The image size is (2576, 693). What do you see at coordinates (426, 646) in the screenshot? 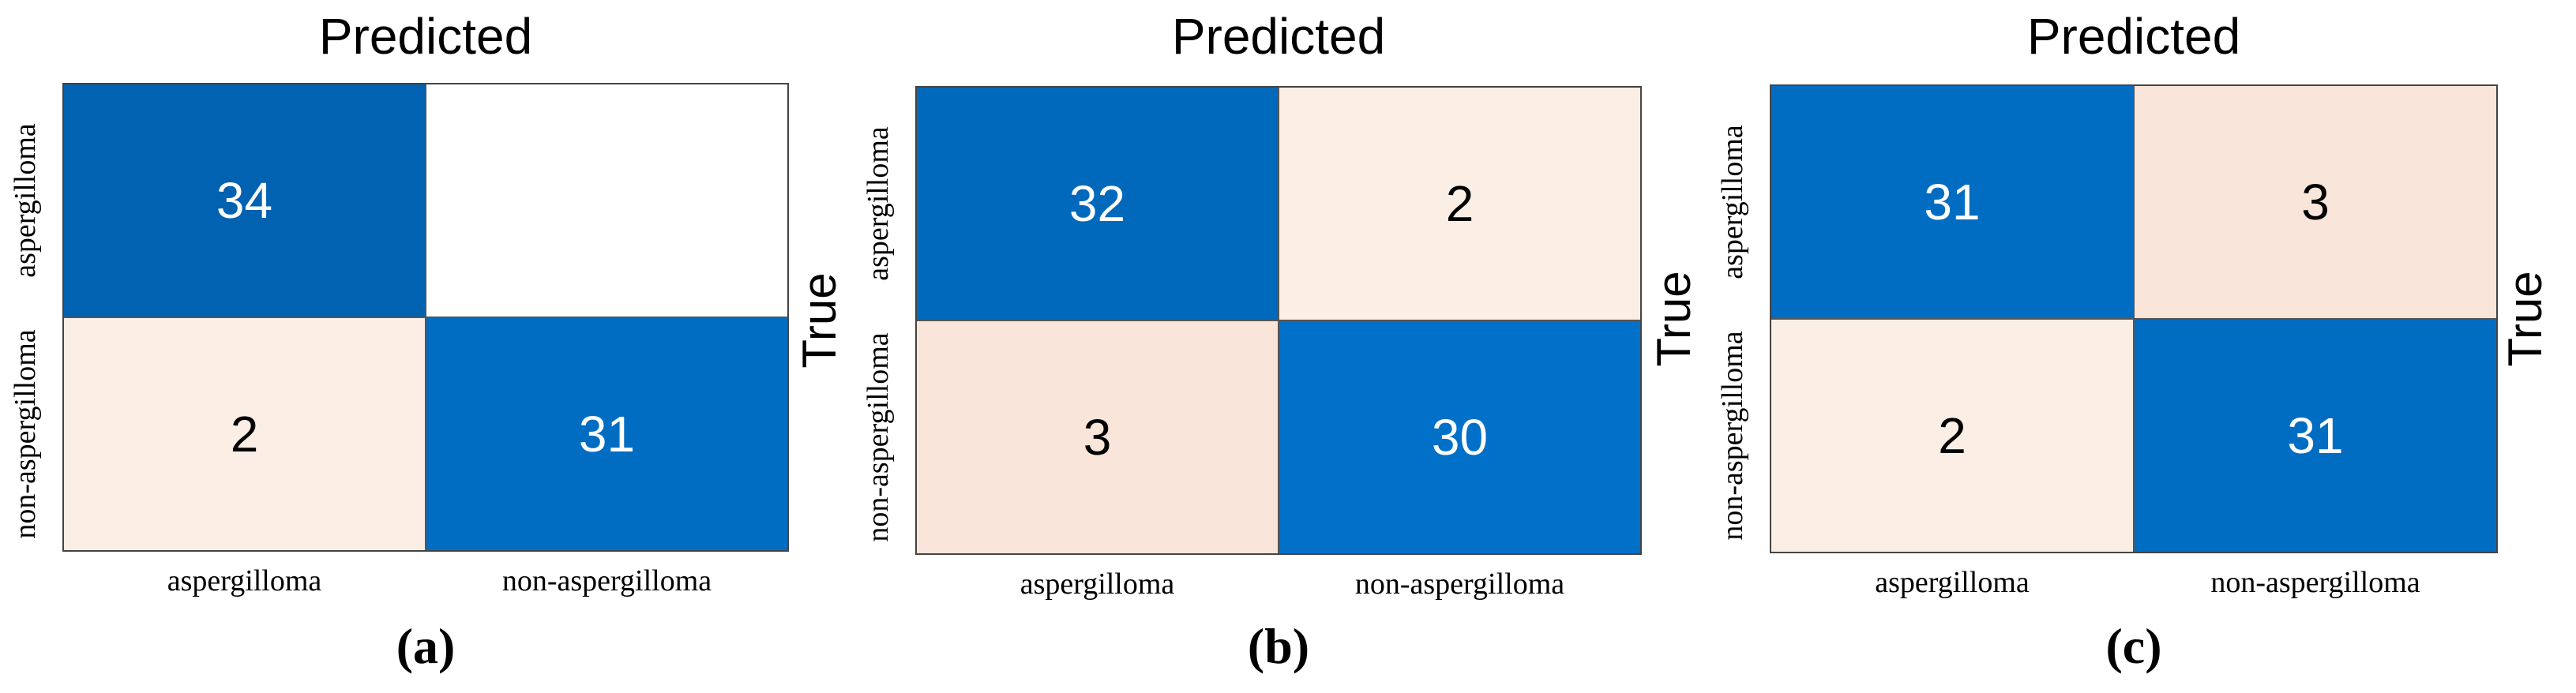
I see `panel-label: (a)` at bounding box center [426, 646].